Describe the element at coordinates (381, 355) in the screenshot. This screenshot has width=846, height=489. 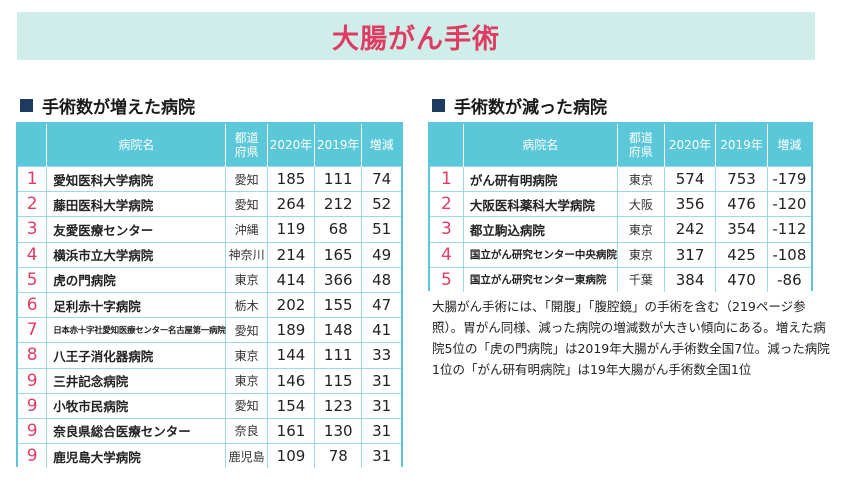
I see `change-cell: 33` at that location.